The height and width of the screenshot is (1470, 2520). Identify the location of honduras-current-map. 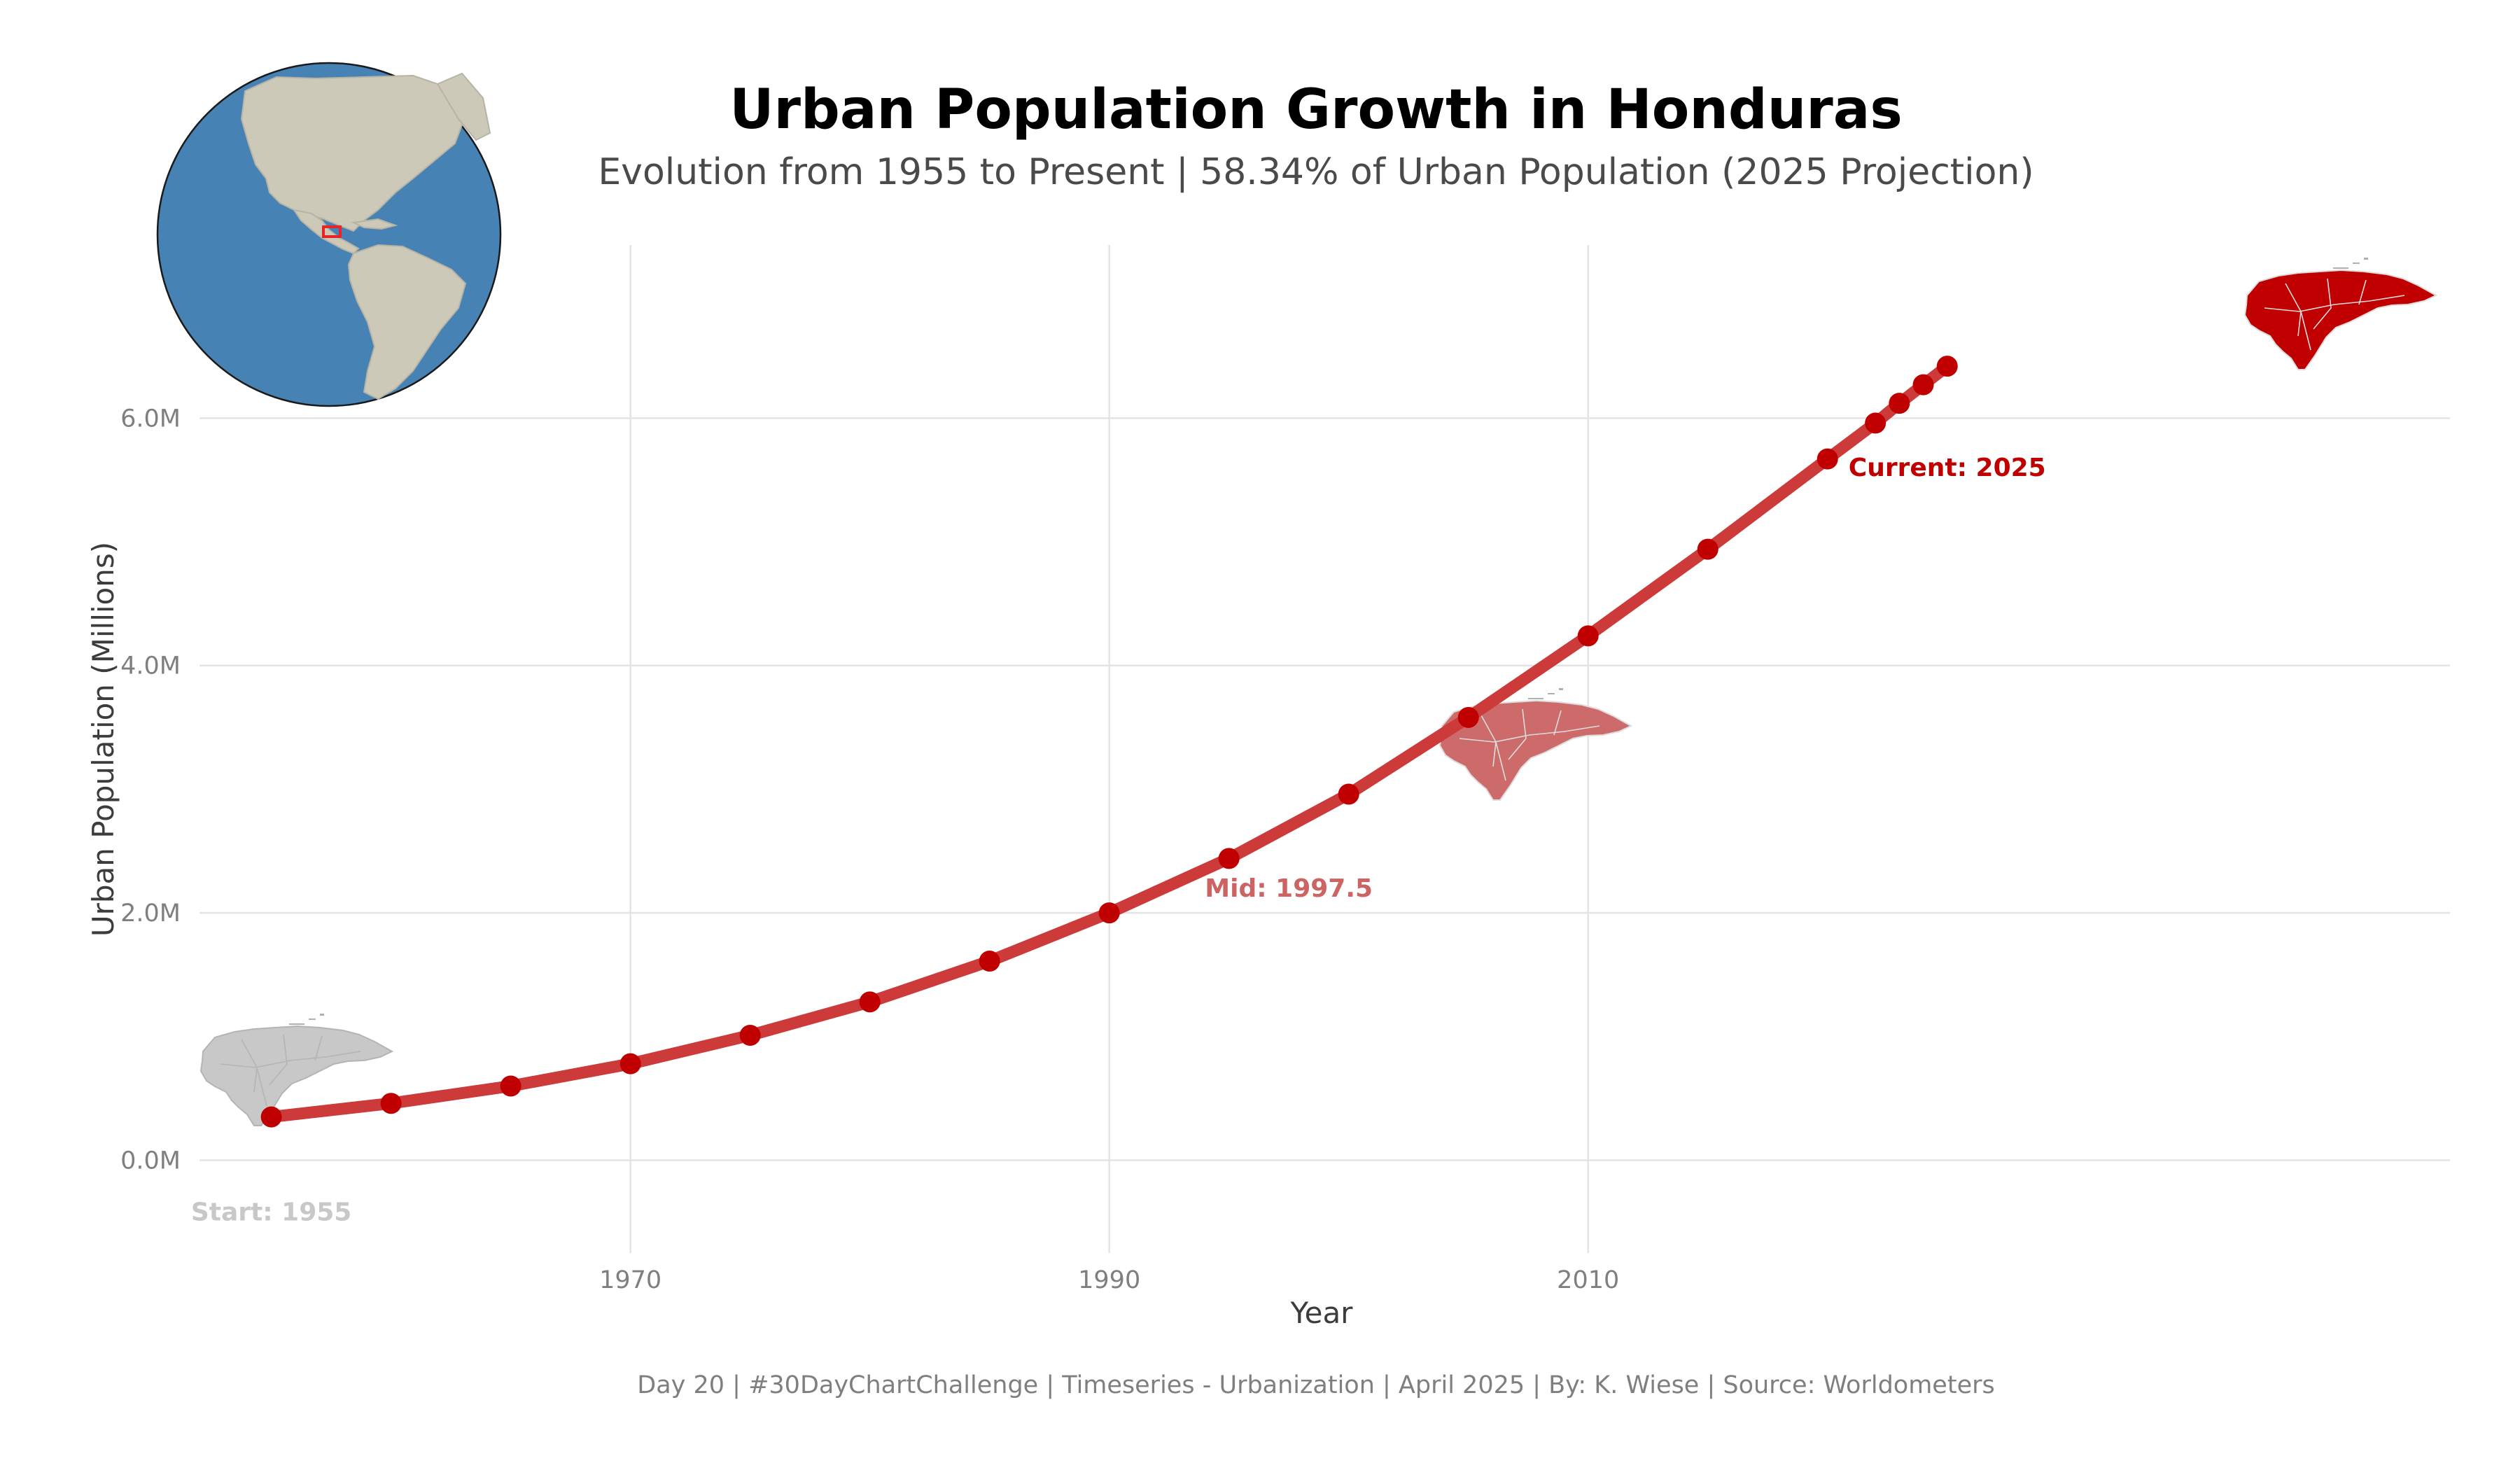
(2341, 314).